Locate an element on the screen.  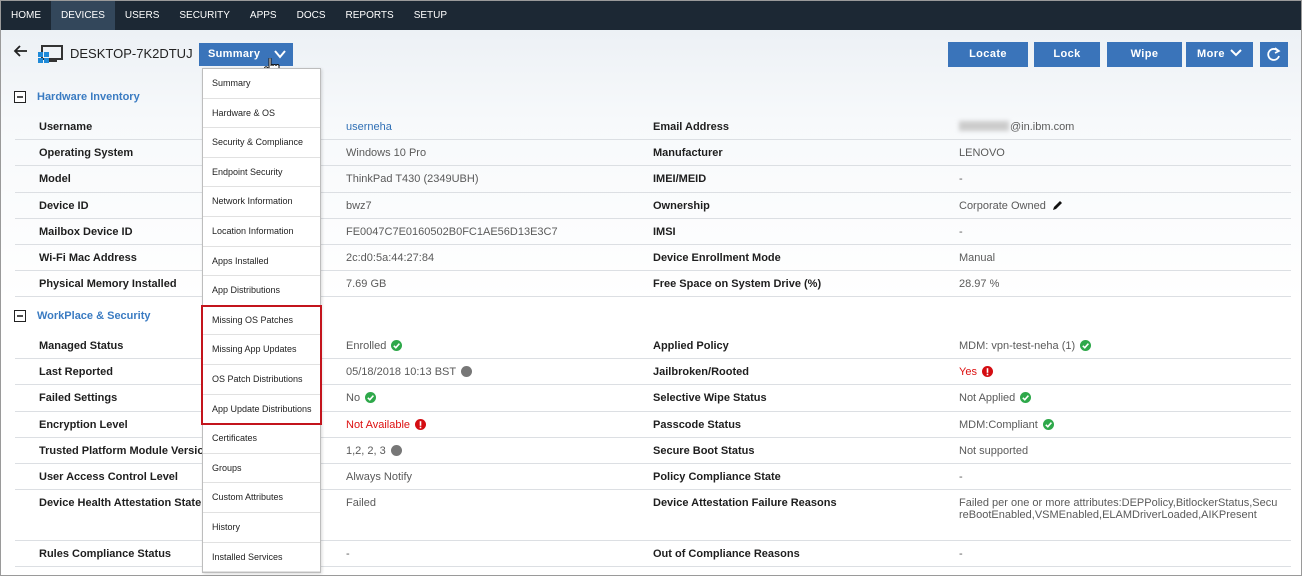
menu-item: Hardware & OS is located at coordinates (261, 114).